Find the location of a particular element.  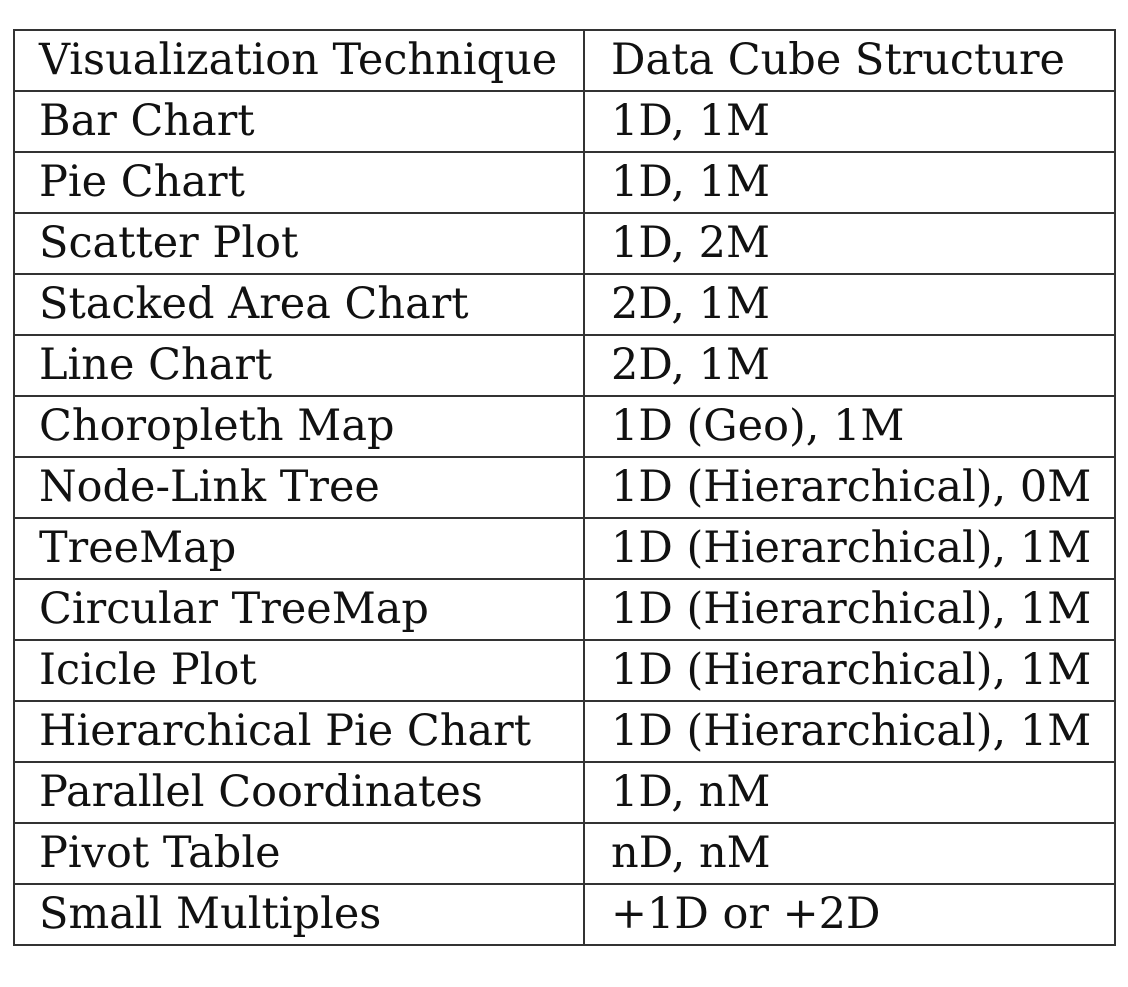

structure-cell: 1D (Hierarchical), 0M is located at coordinates (849, 487).